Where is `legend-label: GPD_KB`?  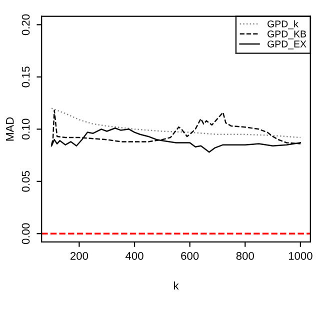 legend-label: GPD_KB is located at coordinates (287, 35).